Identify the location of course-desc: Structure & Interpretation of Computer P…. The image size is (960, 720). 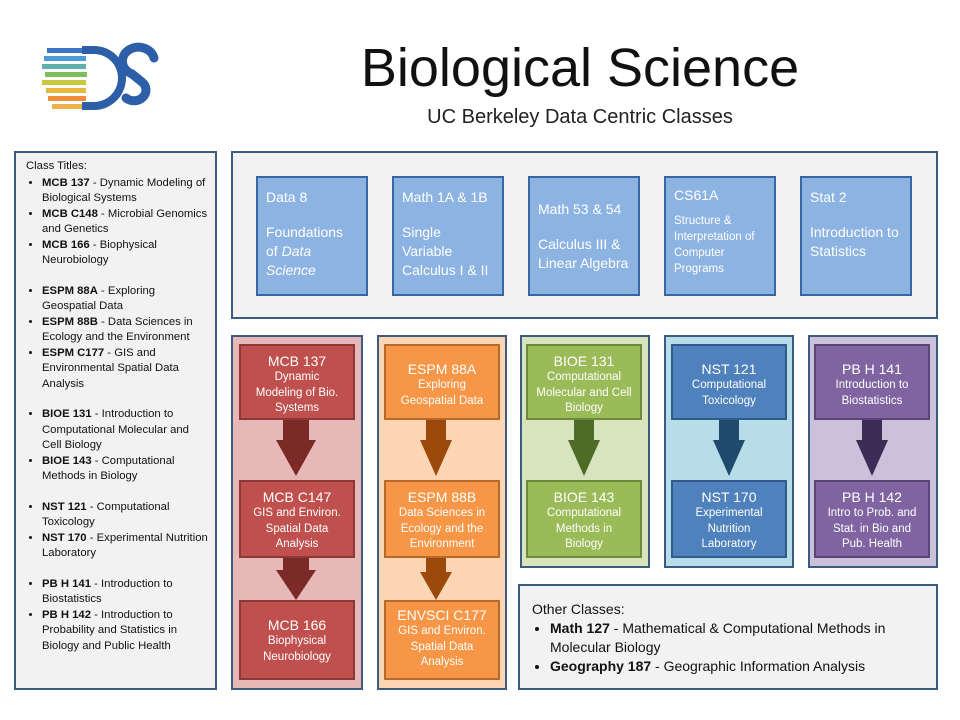
(714, 245).